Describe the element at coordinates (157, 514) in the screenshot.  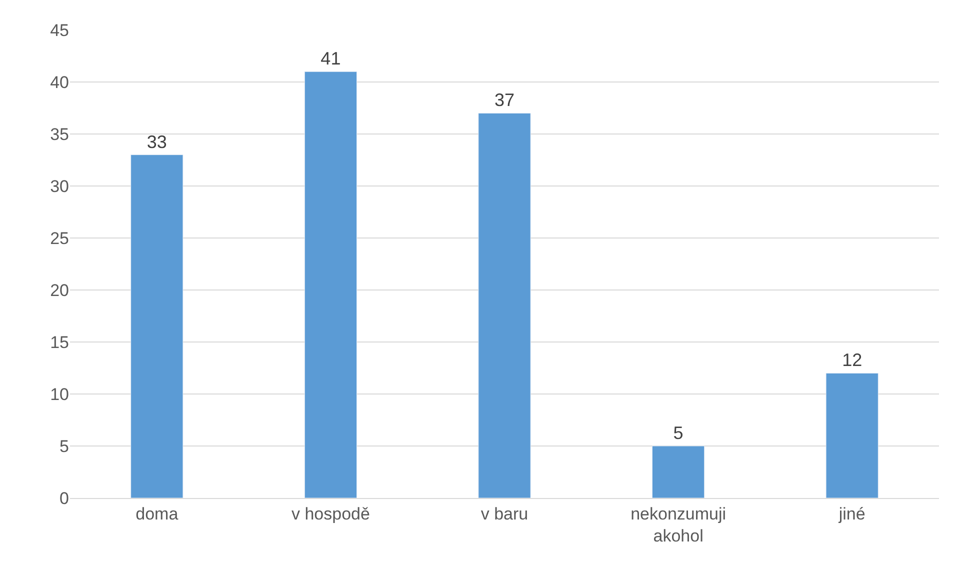
I see `x-tick-label: doma` at that location.